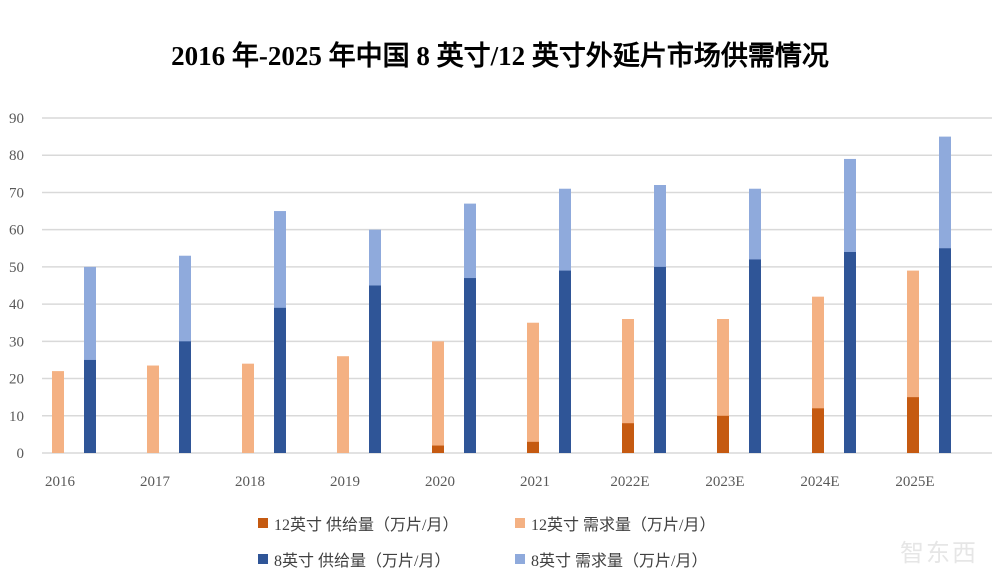  What do you see at coordinates (155, 482) in the screenshot?
I see `x-tick-label: 2017` at bounding box center [155, 482].